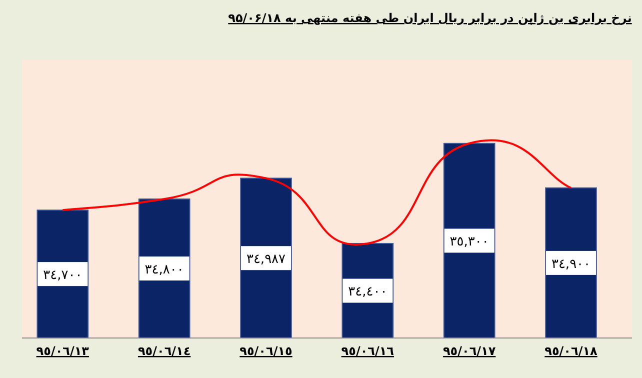 Image resolution: width=642 pixels, height=378 pixels. Describe the element at coordinates (164, 351) in the screenshot. I see `x-tick-label: ٩٥/٠٦/١٤` at that location.